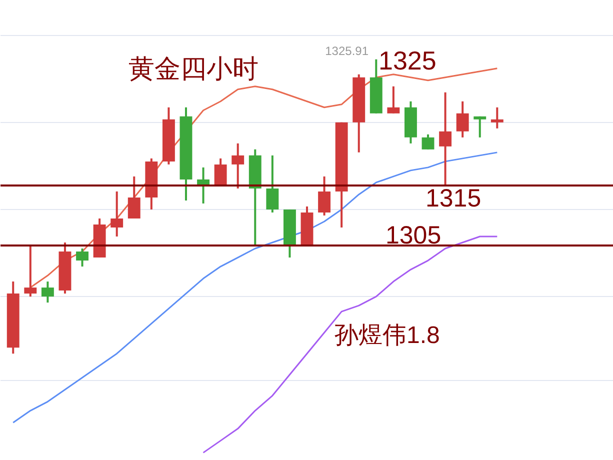 This screenshot has width=613, height=460. Describe the element at coordinates (407, 61) in the screenshot. I see `annotation: 1325` at that location.